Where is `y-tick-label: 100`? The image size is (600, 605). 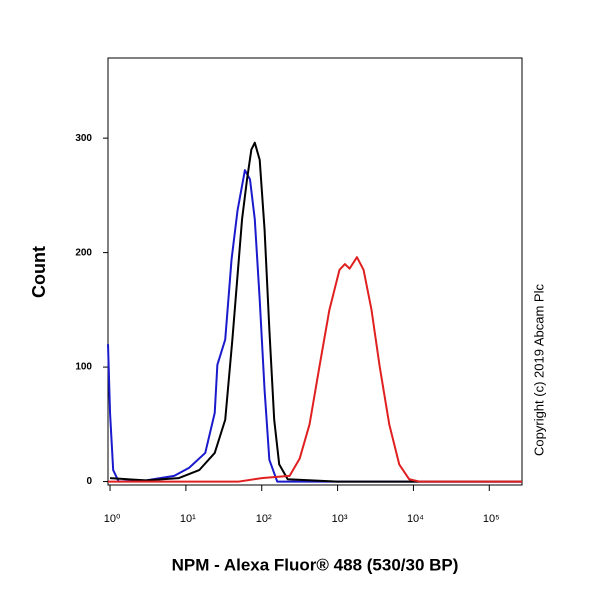
y-tick-label: 100 is located at coordinates (83, 367).